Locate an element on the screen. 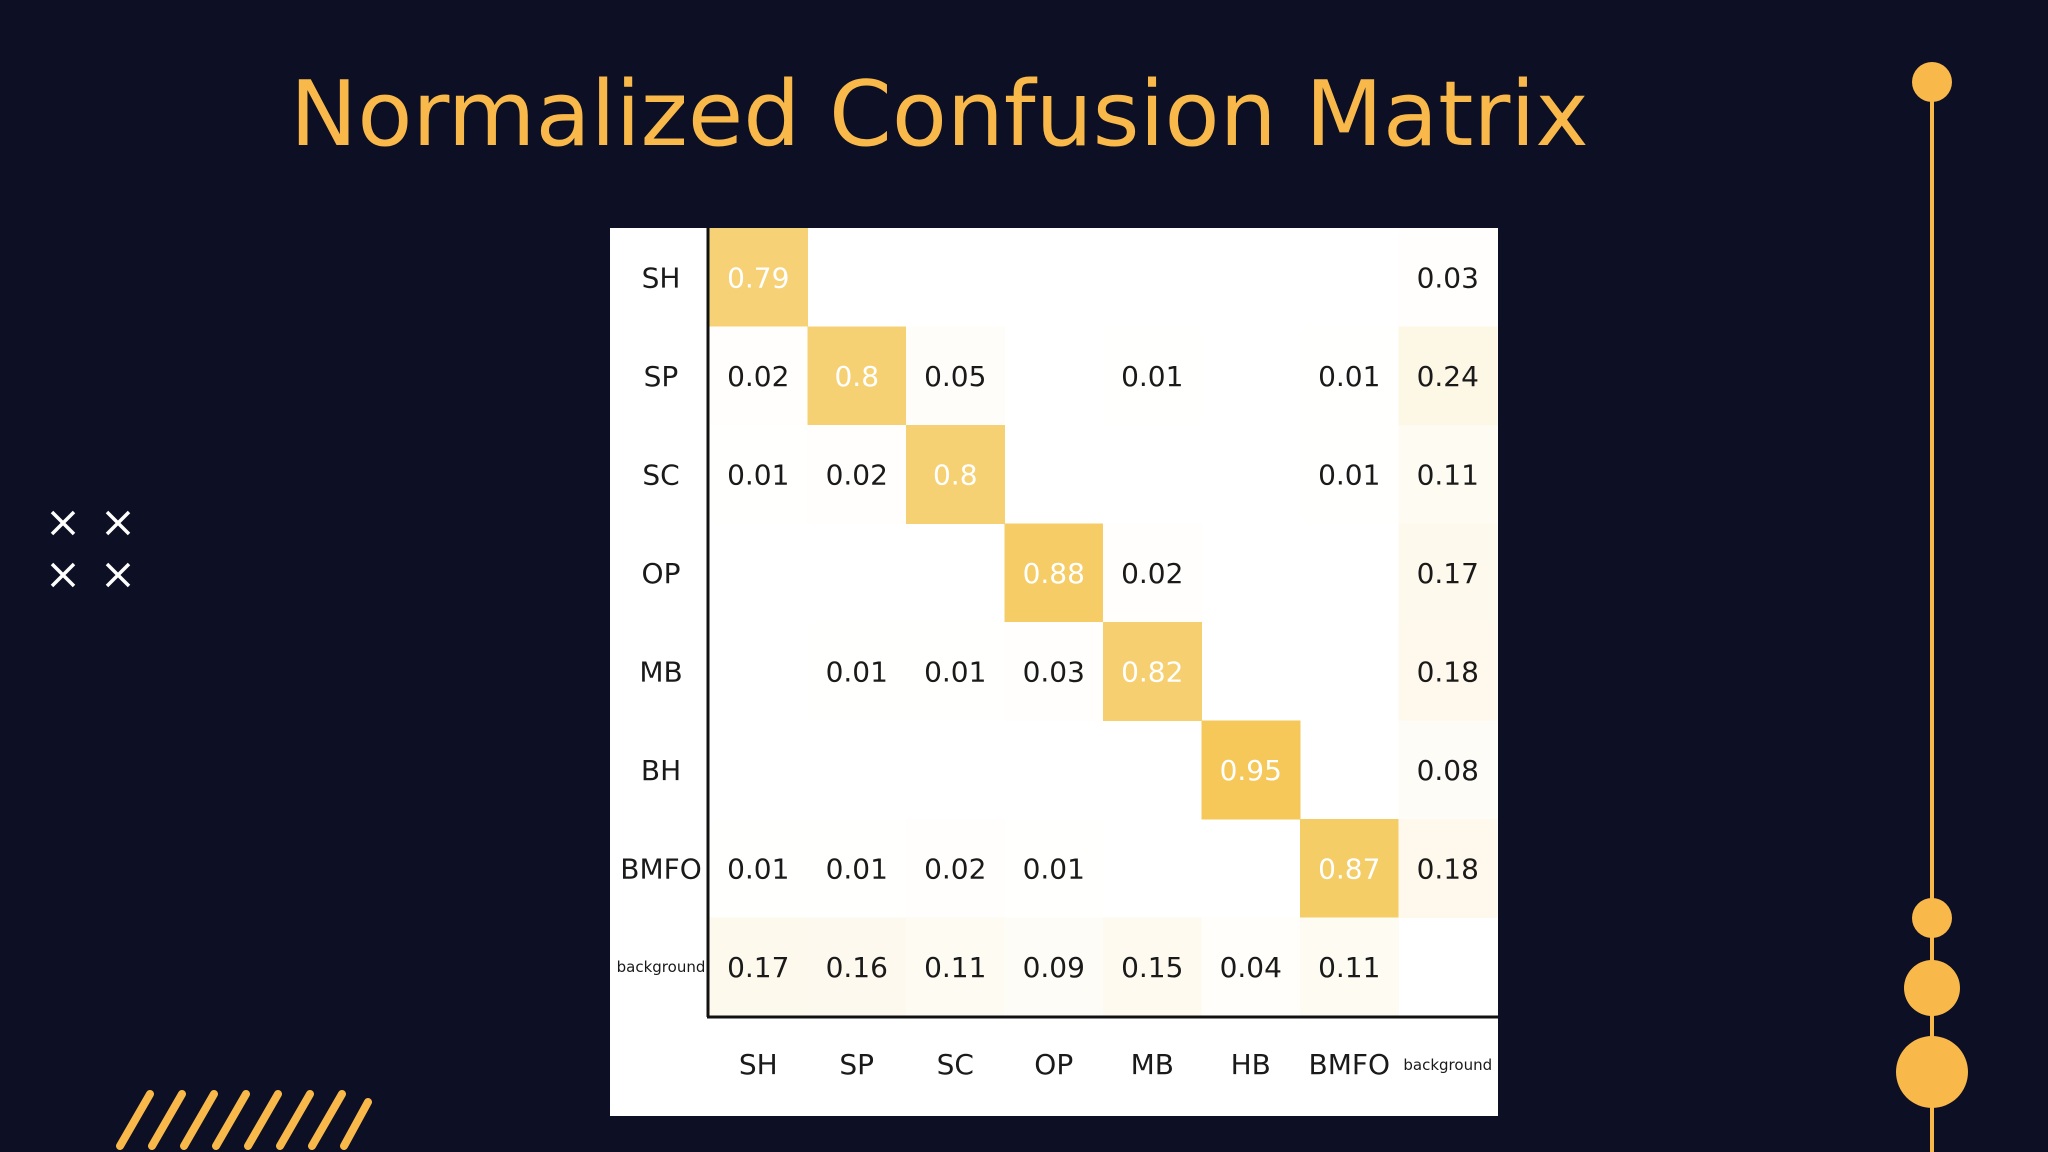 The width and height of the screenshot is (2048, 1152). heatmap-cell-value: 0.16 is located at coordinates (857, 967).